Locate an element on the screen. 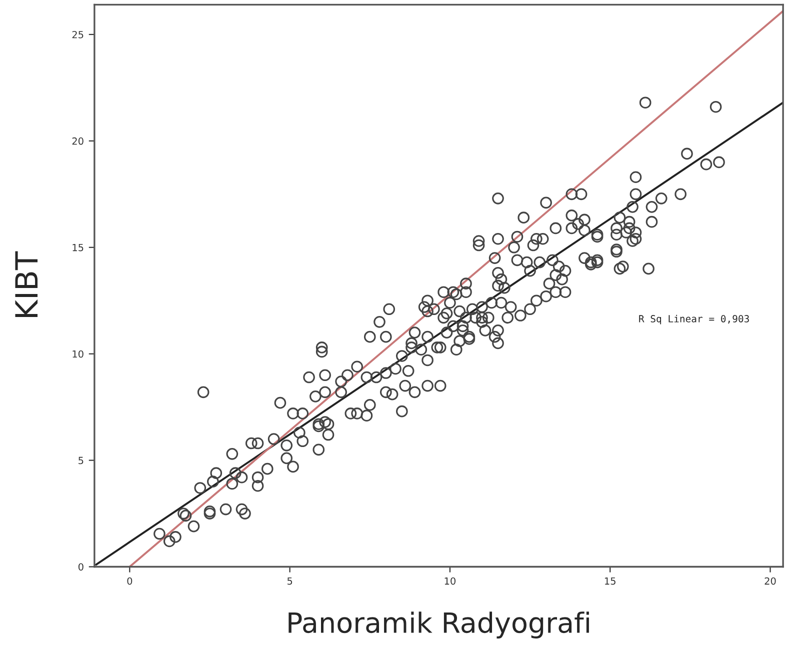  y-tick-label: 10 is located at coordinates (78, 354).